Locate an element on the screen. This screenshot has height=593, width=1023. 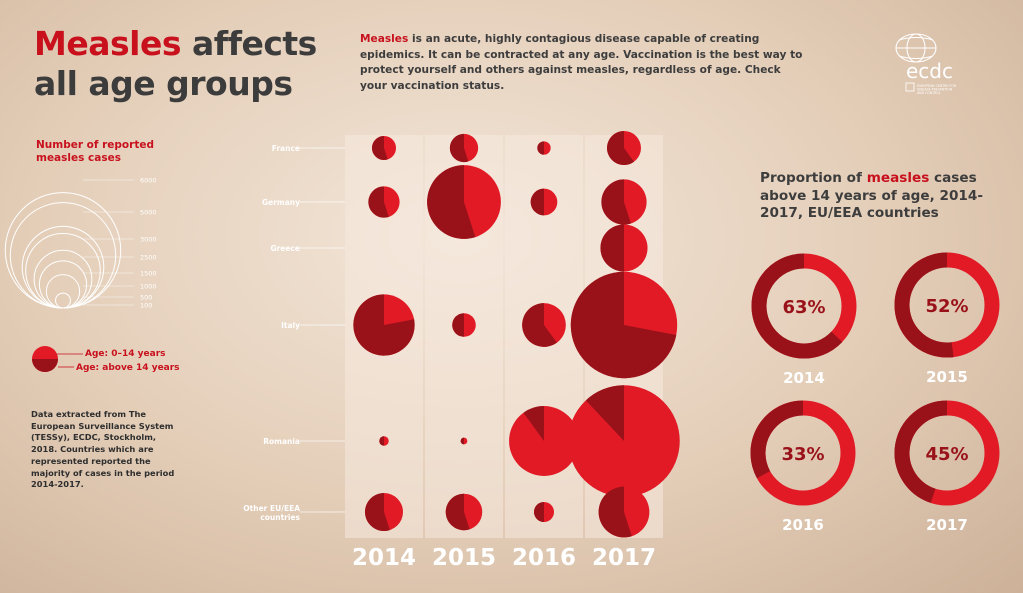
globe-icon is located at coordinates (916, 48).